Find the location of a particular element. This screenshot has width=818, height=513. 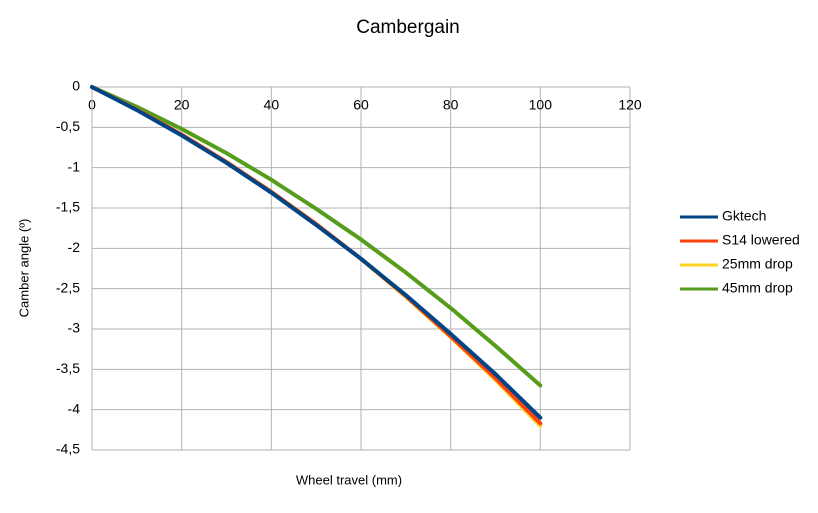

x-tick-label: 100 is located at coordinates (541, 105).